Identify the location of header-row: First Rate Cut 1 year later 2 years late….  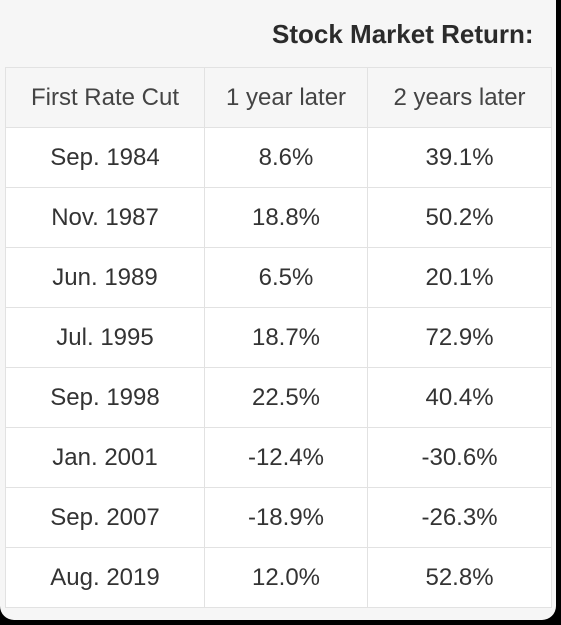
(279, 97).